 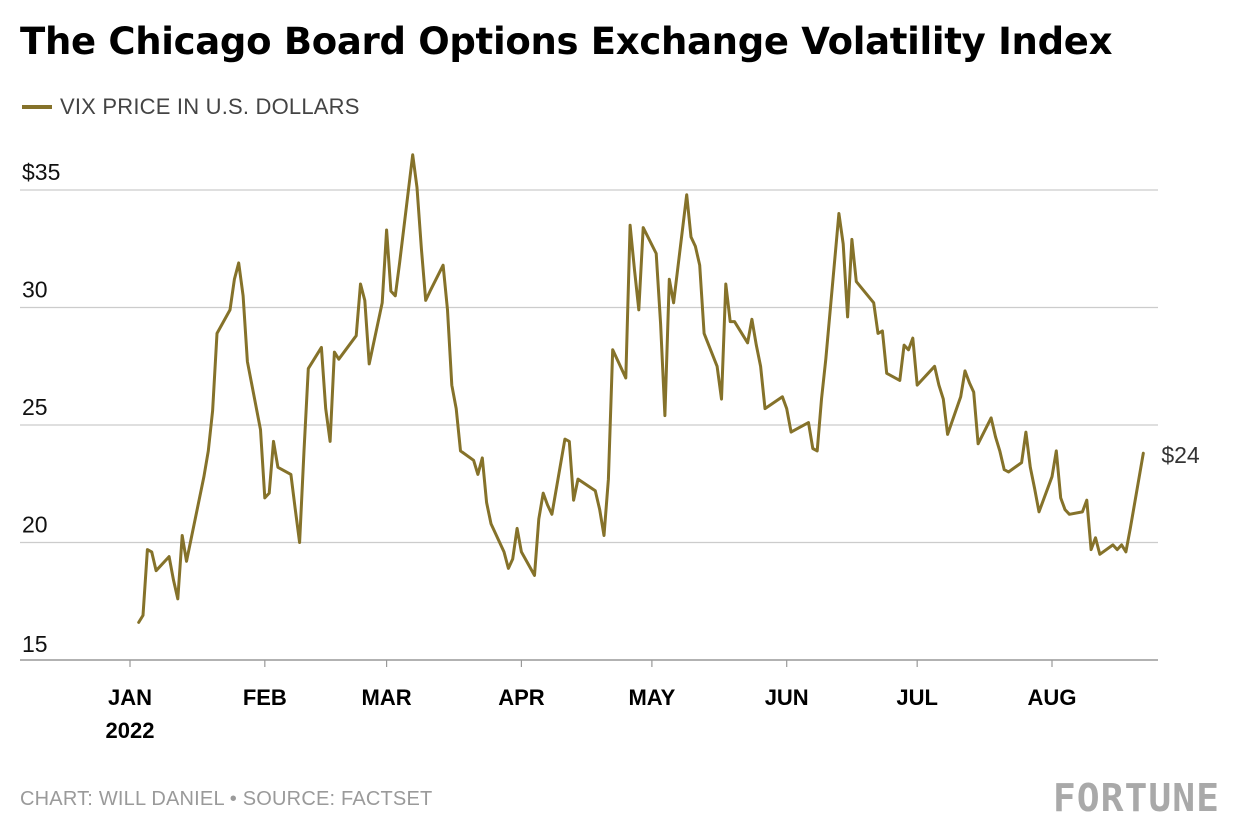 I want to click on y-tick-label: $35, so click(x=41, y=172).